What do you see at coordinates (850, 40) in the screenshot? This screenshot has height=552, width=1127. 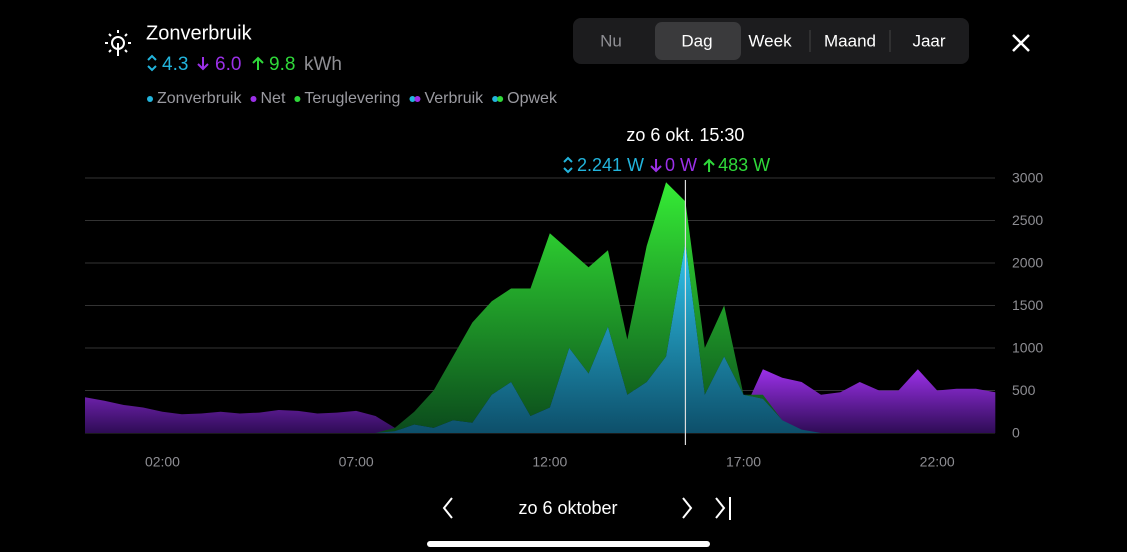 I see `tab: Maand` at bounding box center [850, 40].